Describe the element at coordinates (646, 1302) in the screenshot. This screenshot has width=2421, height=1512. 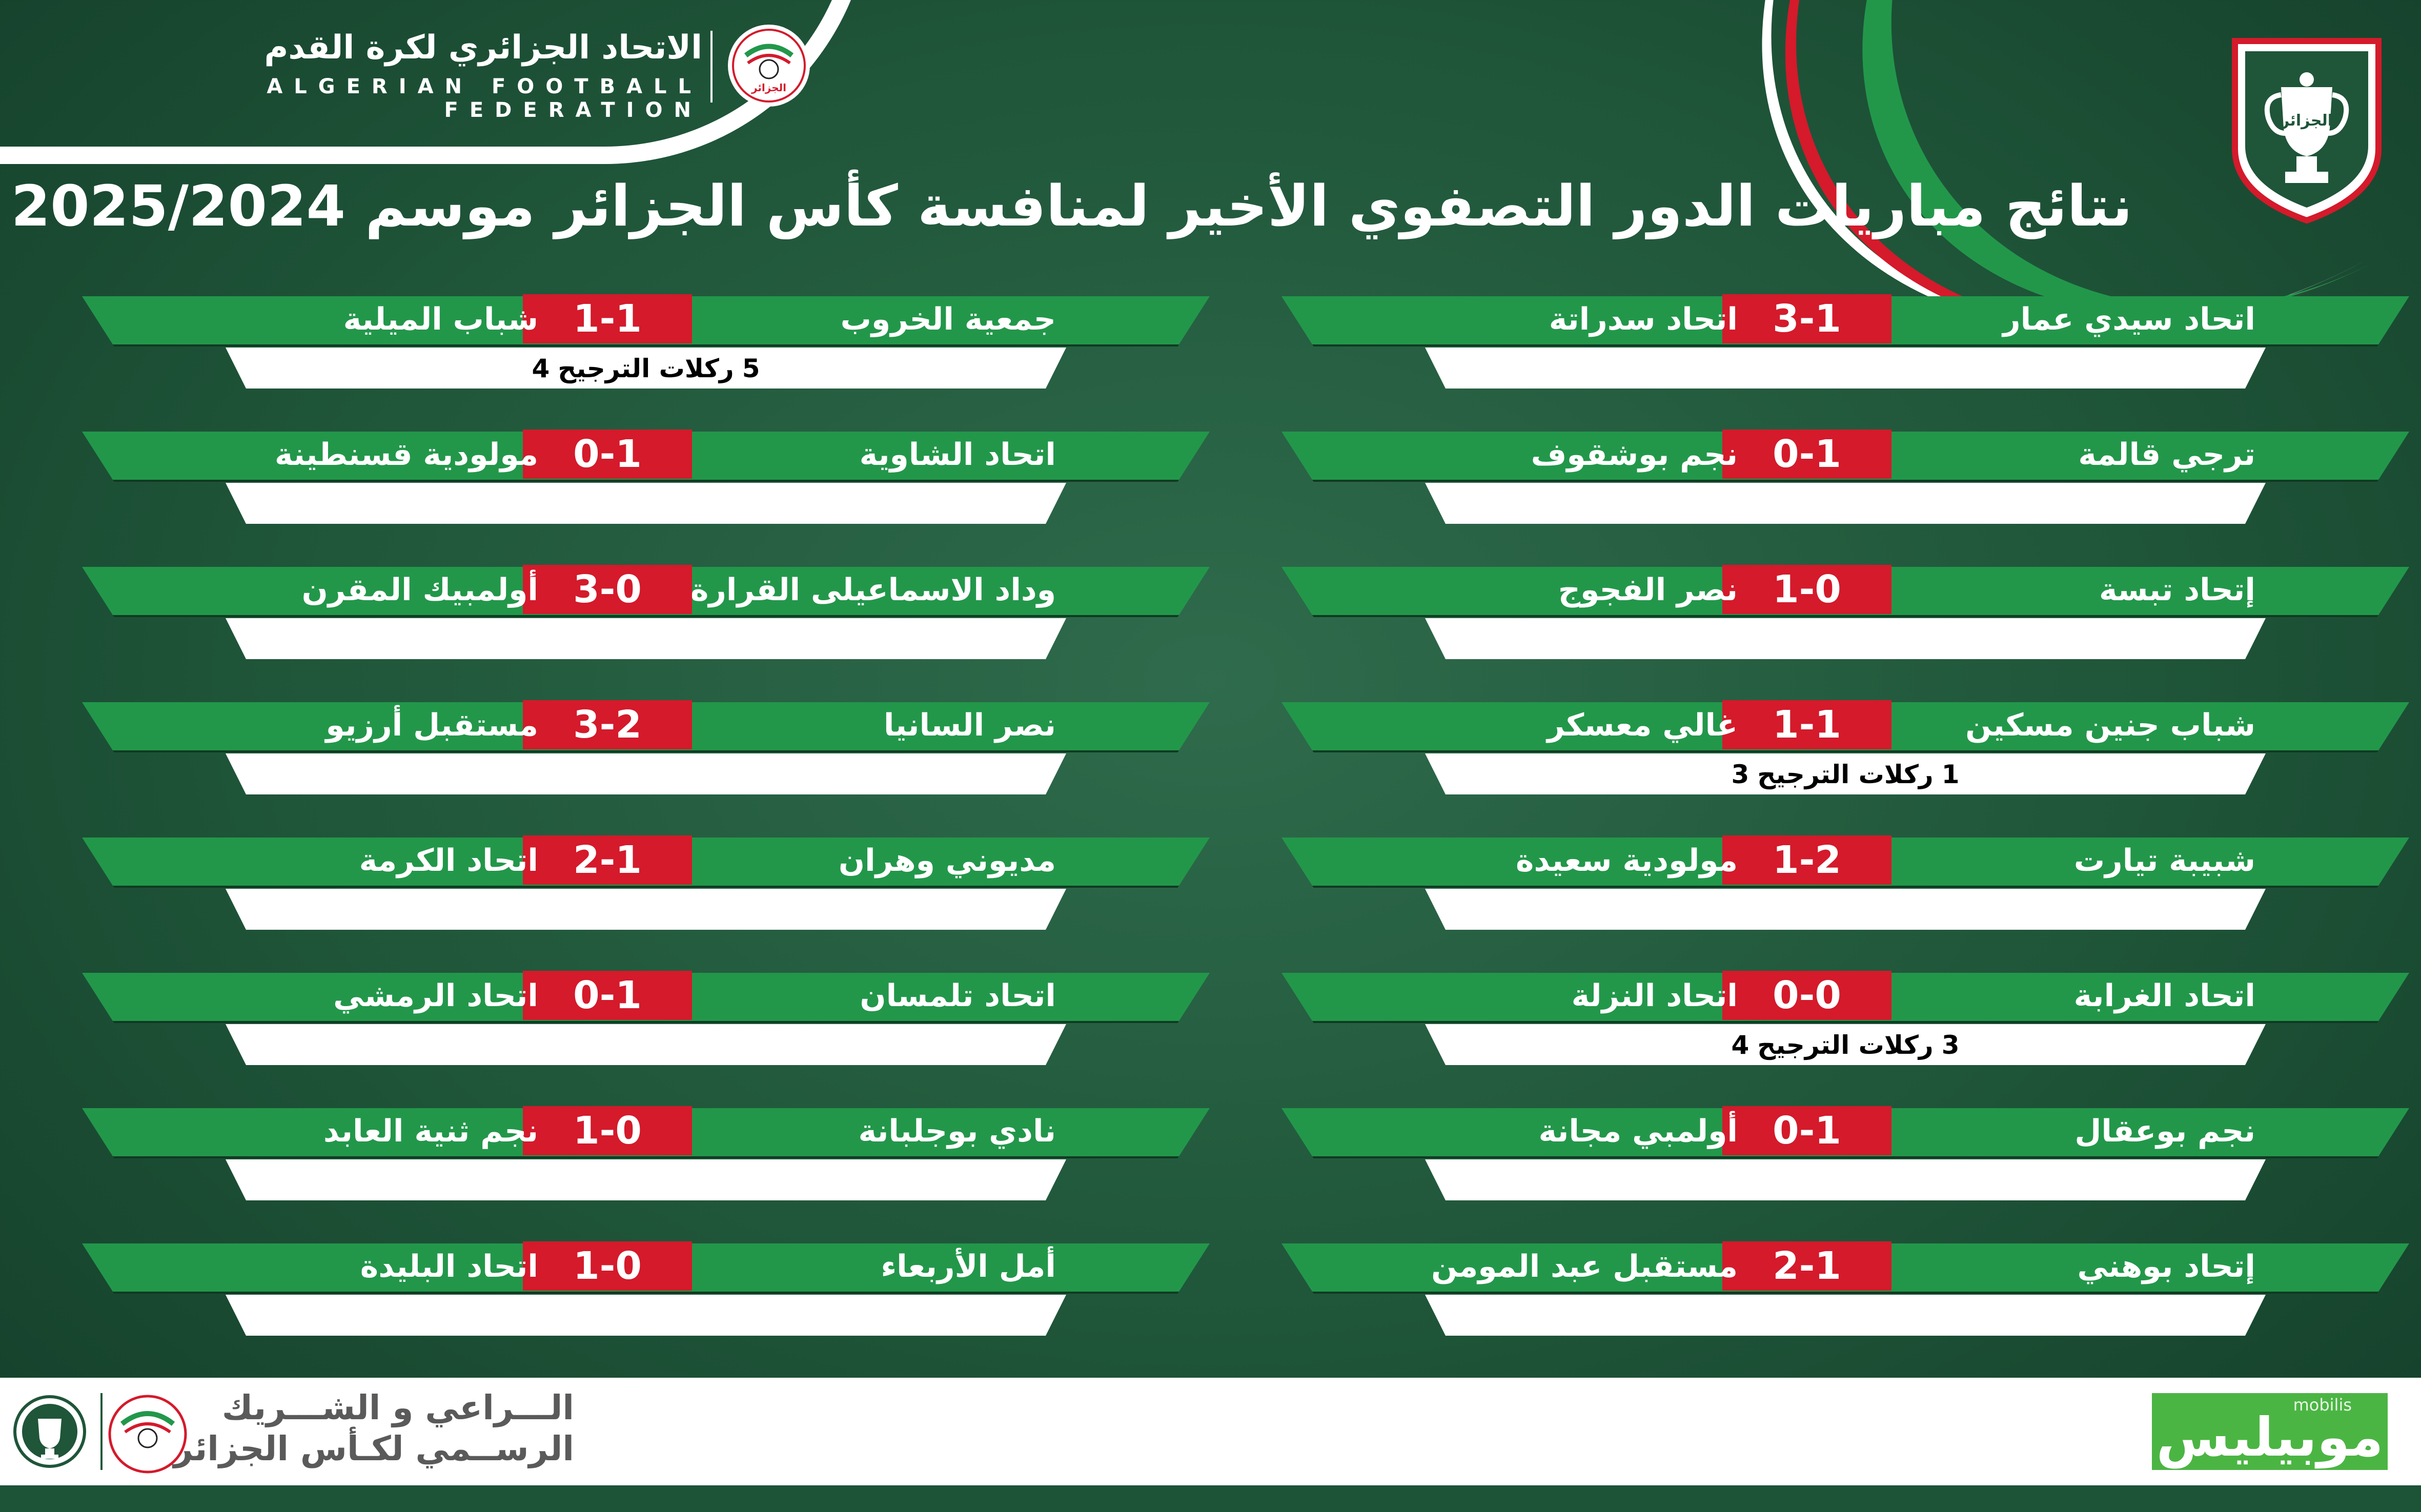
I see `match-row: أمل الأربعاء 1-0 اتحاد البليدة` at that location.